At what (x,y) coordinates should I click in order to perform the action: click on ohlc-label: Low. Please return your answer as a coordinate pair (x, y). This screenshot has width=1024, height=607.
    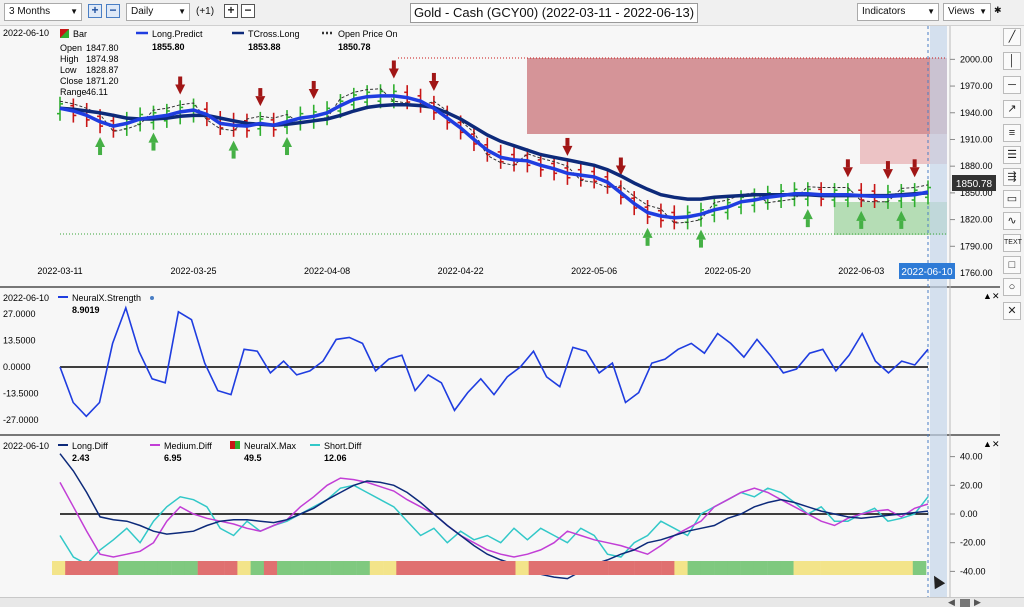
    Looking at the image, I should click on (68, 70).